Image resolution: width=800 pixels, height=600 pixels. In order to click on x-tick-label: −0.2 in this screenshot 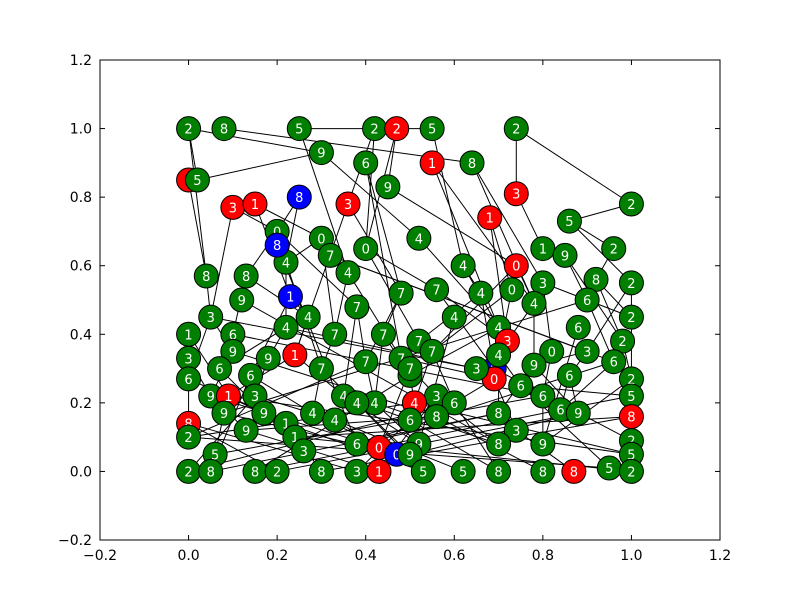, I will do `click(100, 556)`.